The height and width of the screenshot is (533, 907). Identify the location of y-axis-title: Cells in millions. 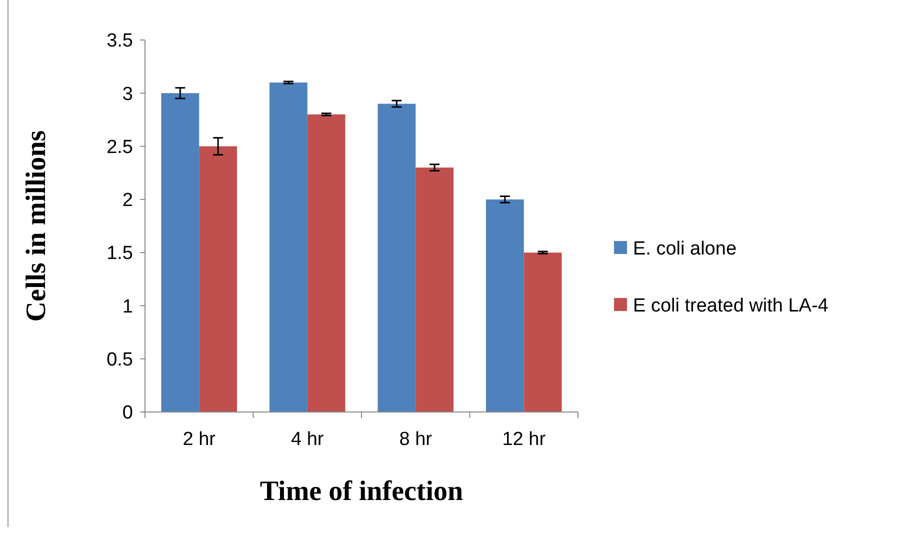
(36, 226).